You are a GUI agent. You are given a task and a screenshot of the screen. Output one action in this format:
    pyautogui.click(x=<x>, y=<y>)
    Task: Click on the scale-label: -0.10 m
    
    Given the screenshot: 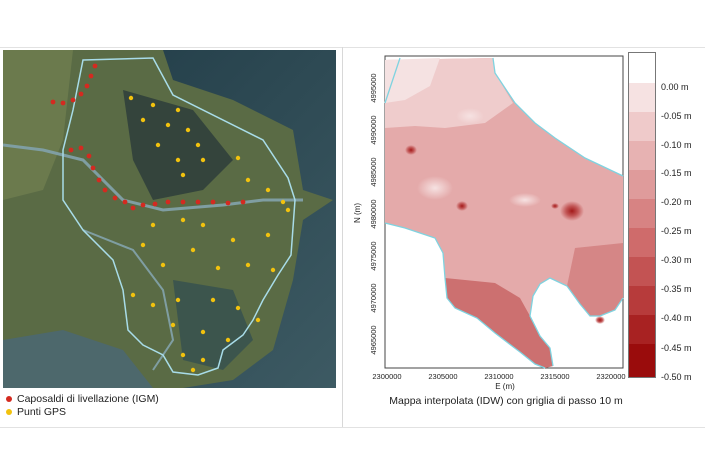 What is the action you would take?
    pyautogui.click(x=676, y=145)
    